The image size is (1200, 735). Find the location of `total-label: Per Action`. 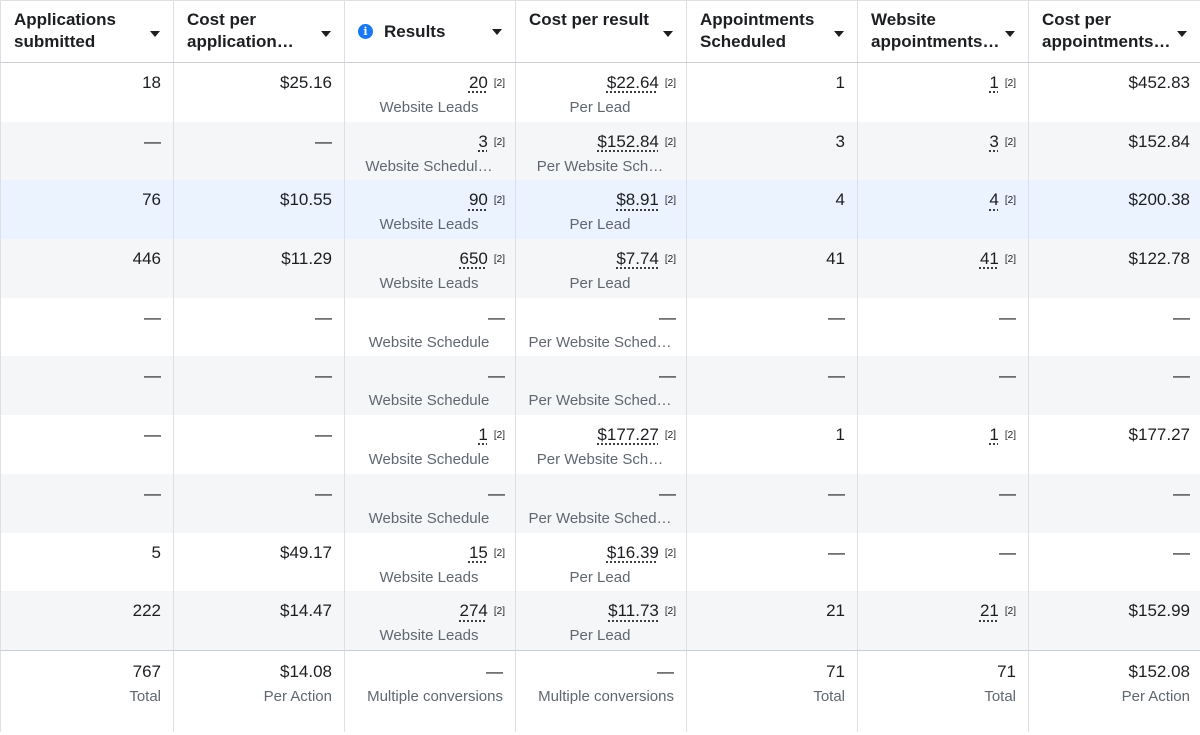

total-label: Per Action is located at coordinates (297, 696).